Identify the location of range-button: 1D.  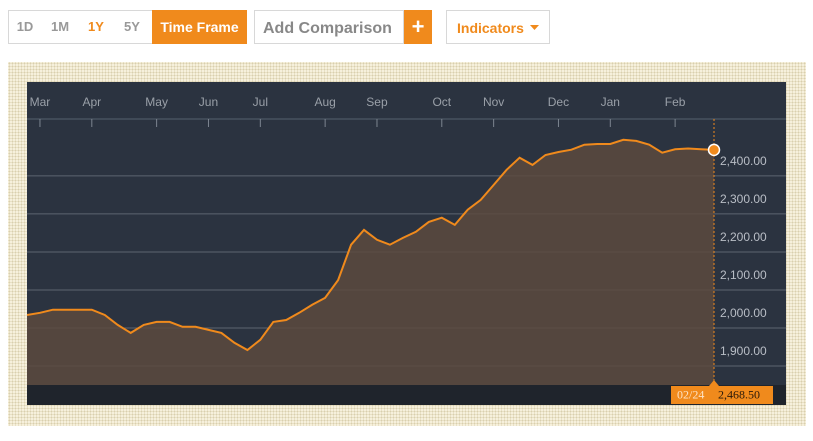
(25, 26).